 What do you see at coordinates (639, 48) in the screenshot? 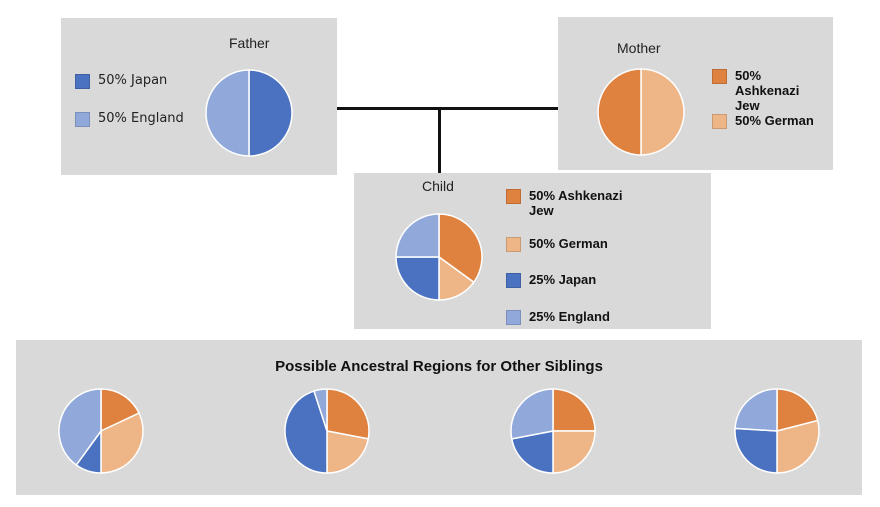
I see `mother-title: Mother` at bounding box center [639, 48].